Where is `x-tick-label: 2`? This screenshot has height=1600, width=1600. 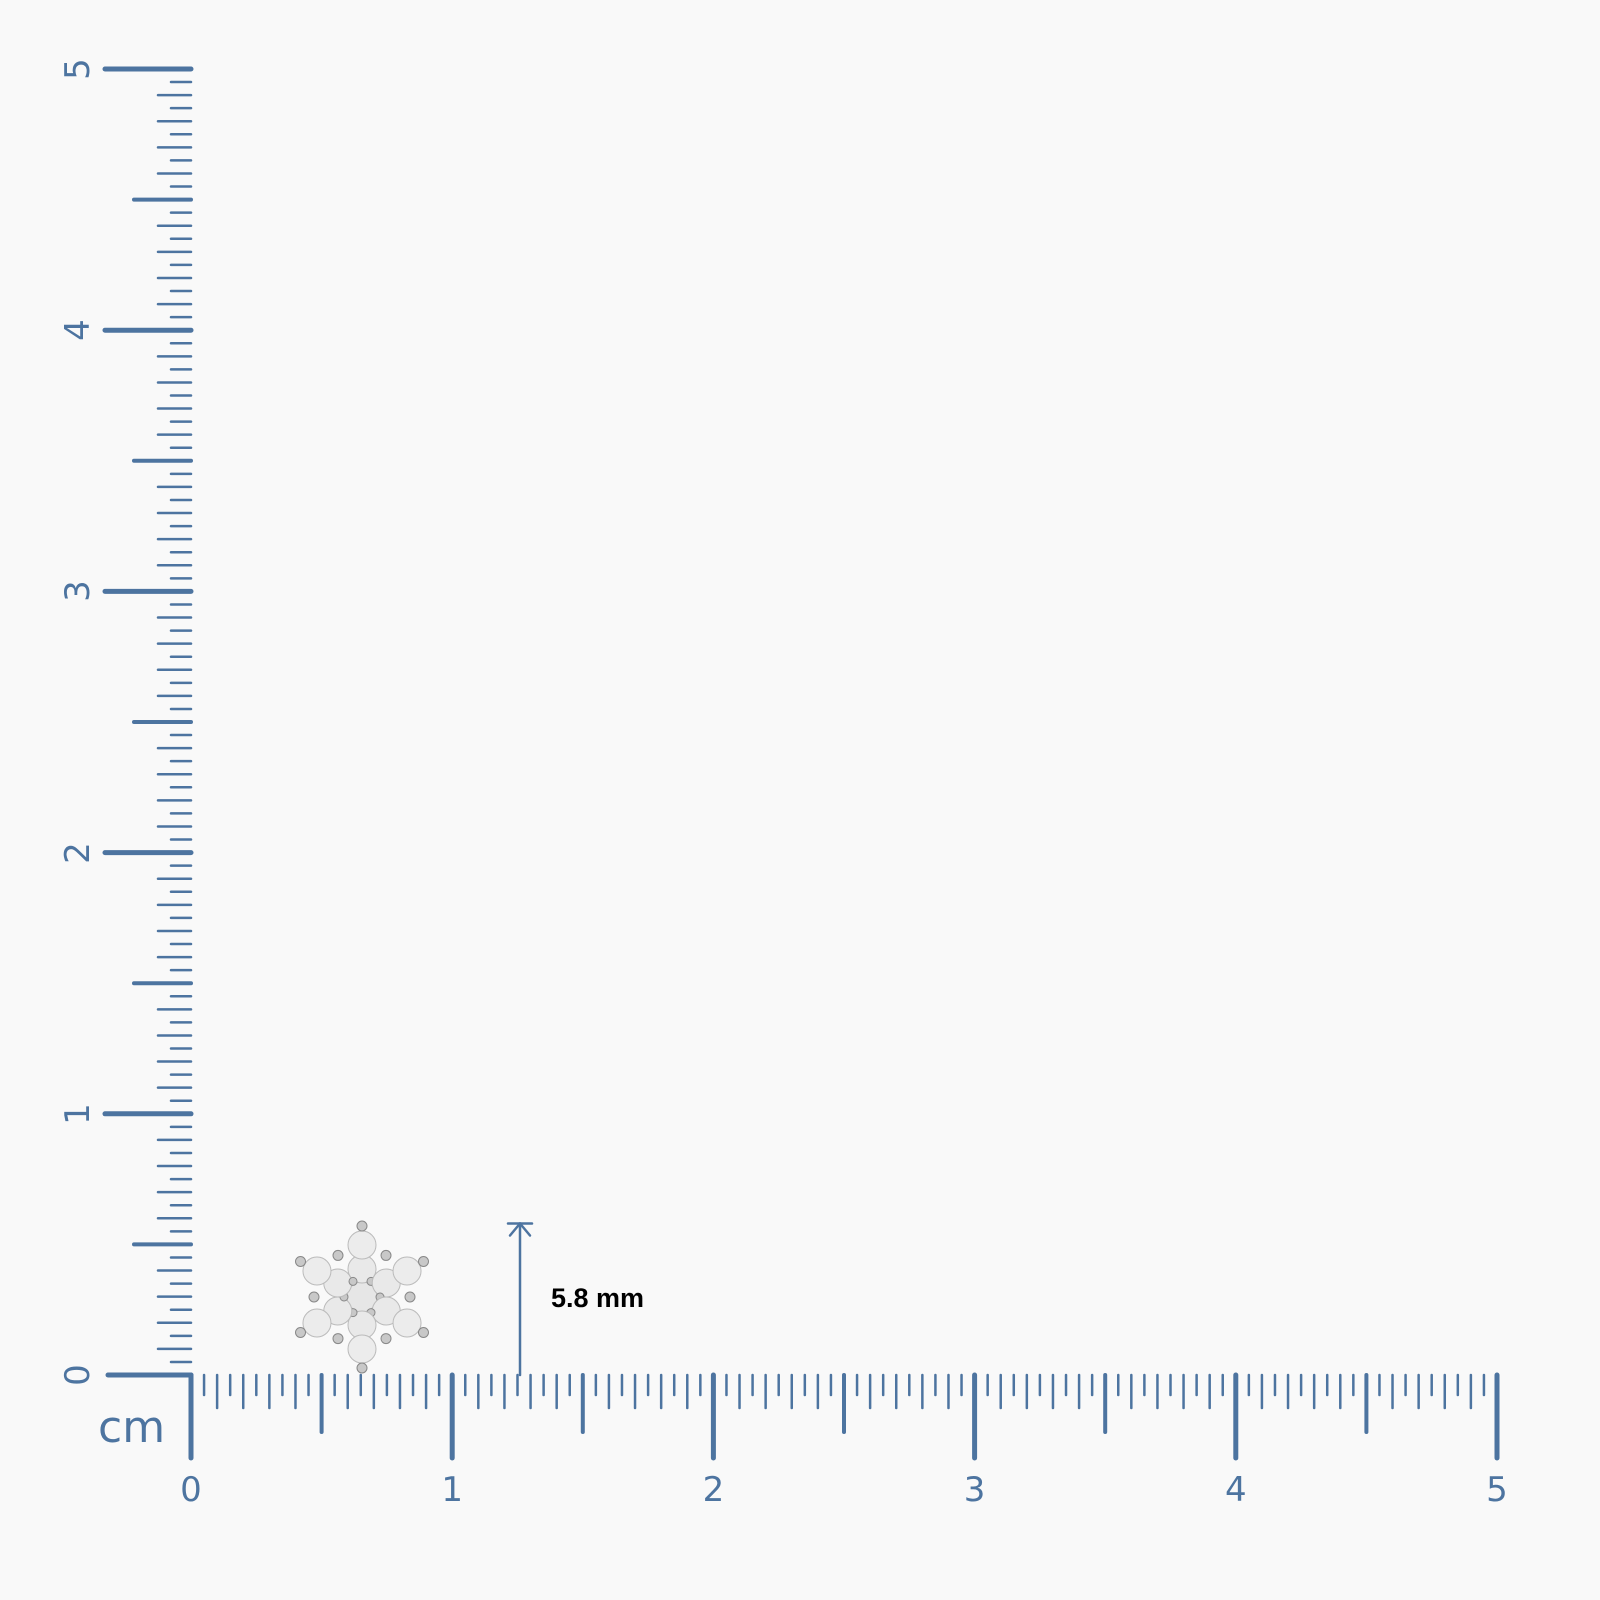
x-tick-label: 2 is located at coordinates (713, 1490).